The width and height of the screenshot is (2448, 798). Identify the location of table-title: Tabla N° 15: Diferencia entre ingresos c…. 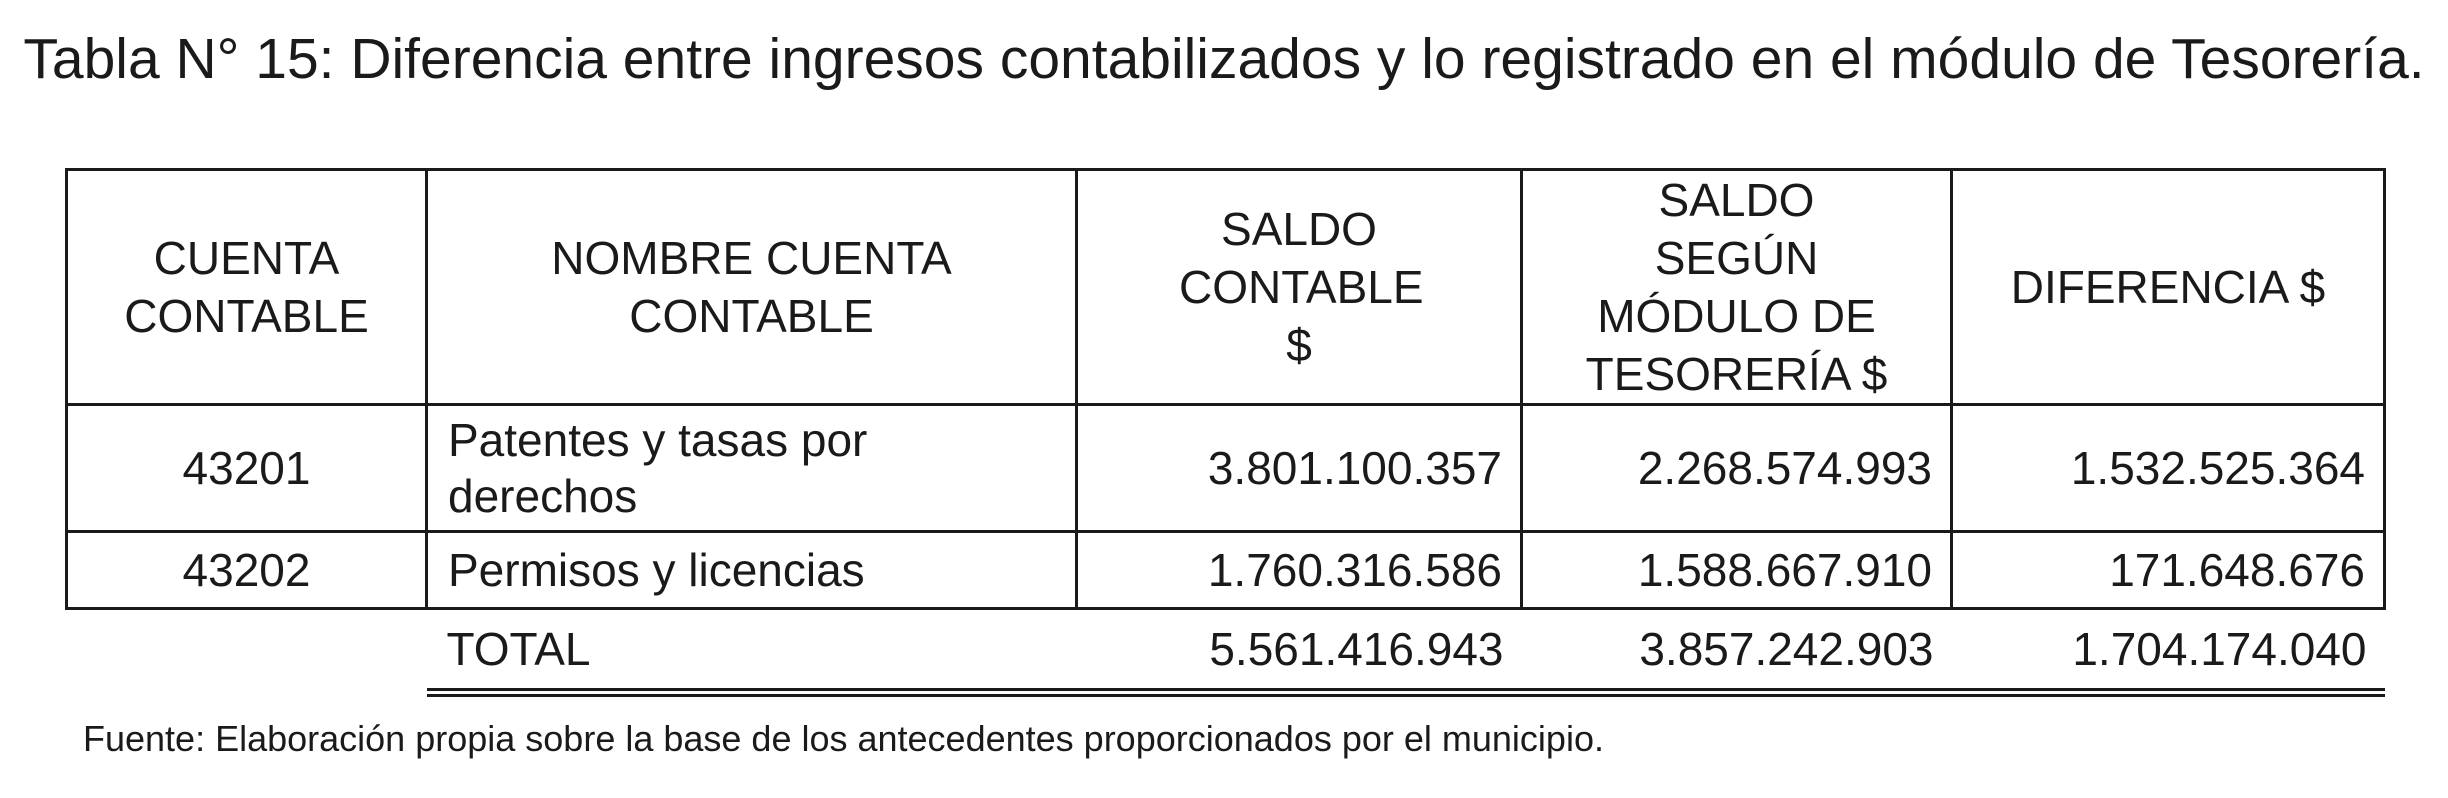
(1224, 59).